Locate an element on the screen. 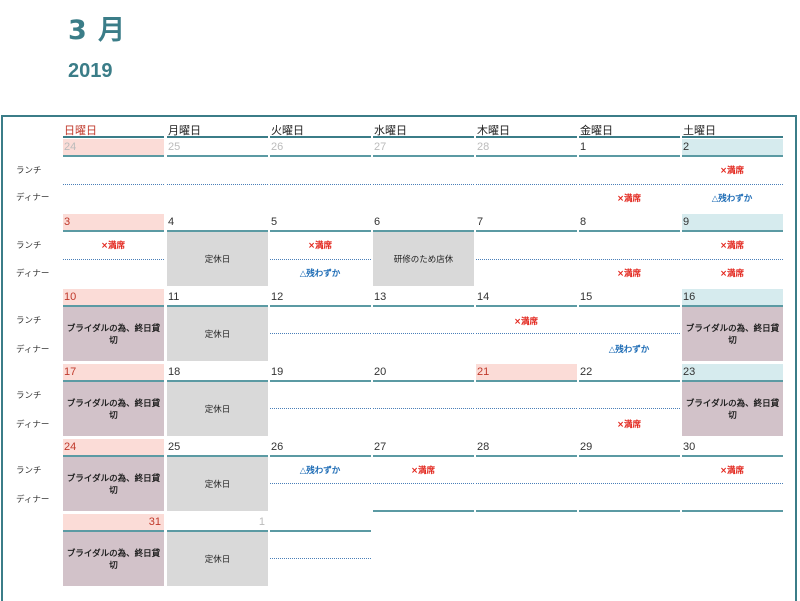 Image resolution: width=800 pixels, height=601 pixels. day-cell: 6 is located at coordinates (377, 222).